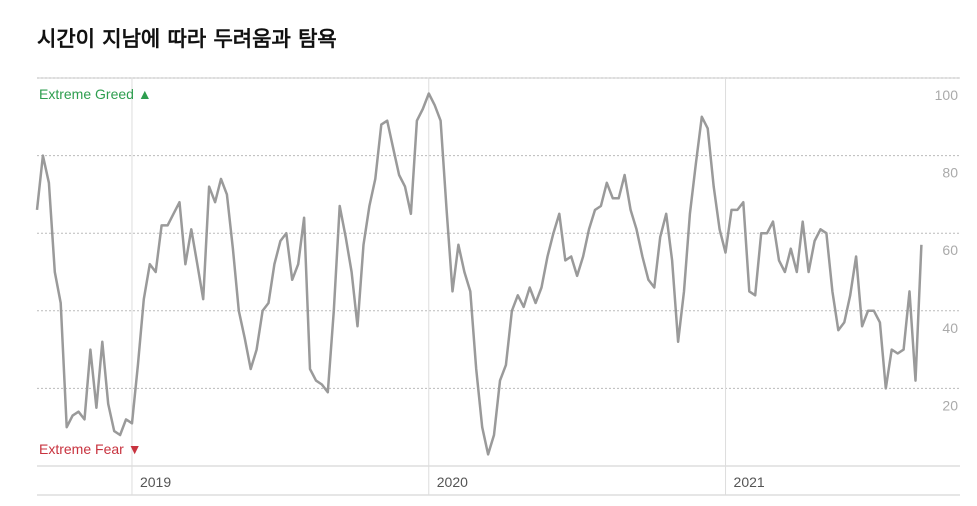 Image resolution: width=977 pixels, height=506 pixels. Describe the element at coordinates (452, 482) in the screenshot. I see `x-tick-label: 2020` at that location.